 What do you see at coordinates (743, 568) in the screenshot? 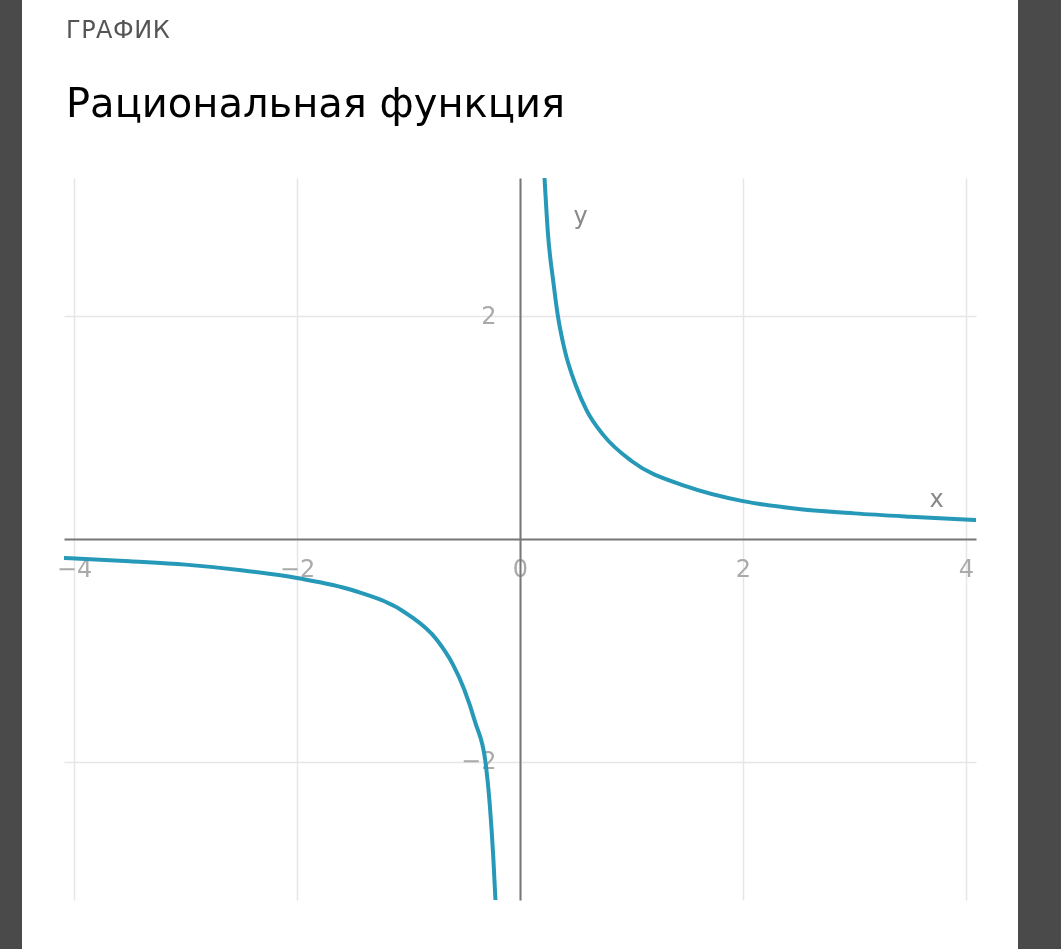
I see `x-tick-label: 2` at bounding box center [743, 568].